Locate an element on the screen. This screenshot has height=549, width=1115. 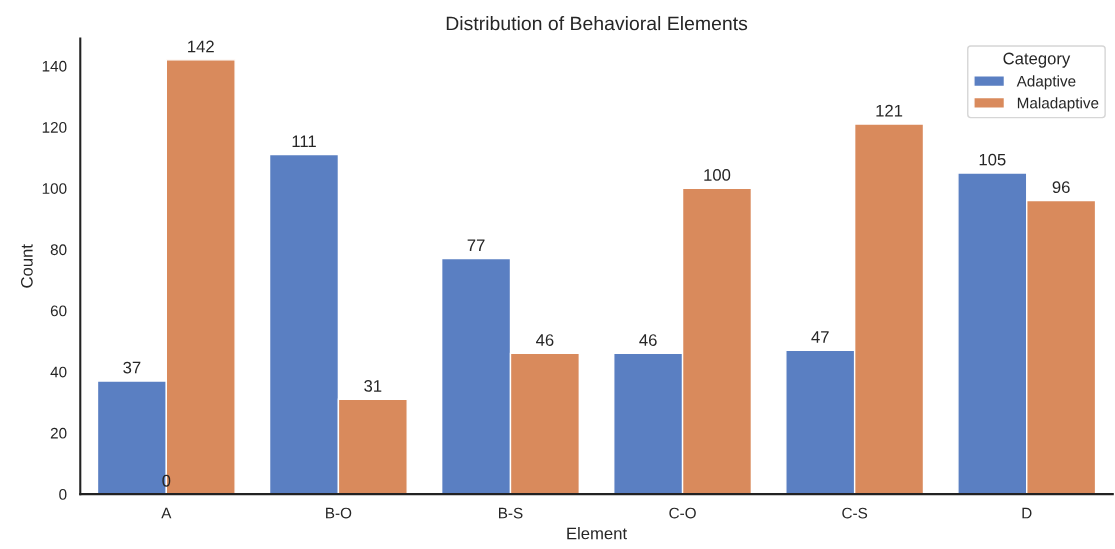
y-tick-label: 20 is located at coordinates (58, 433).